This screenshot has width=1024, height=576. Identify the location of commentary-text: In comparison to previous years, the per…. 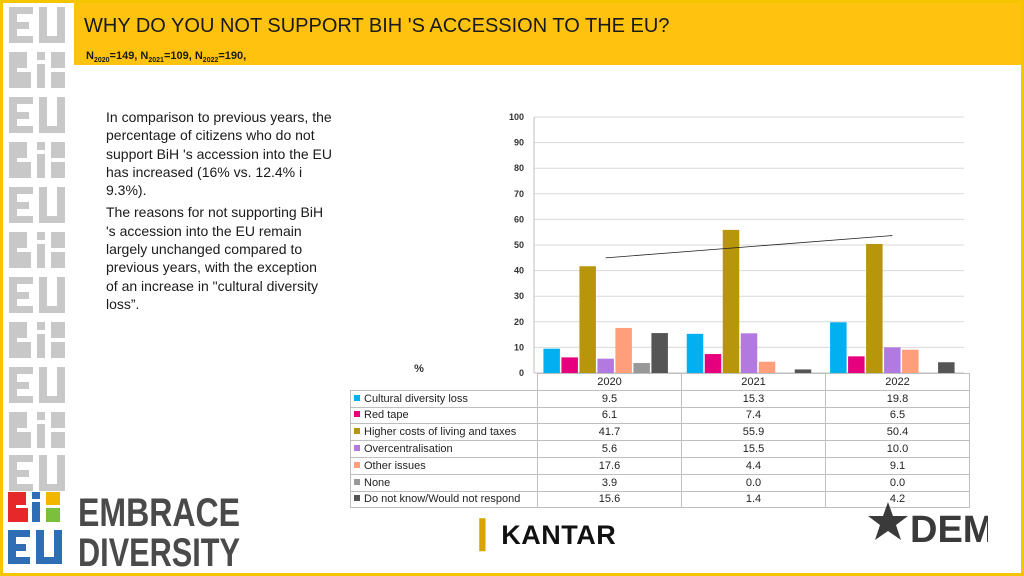
(219, 212).